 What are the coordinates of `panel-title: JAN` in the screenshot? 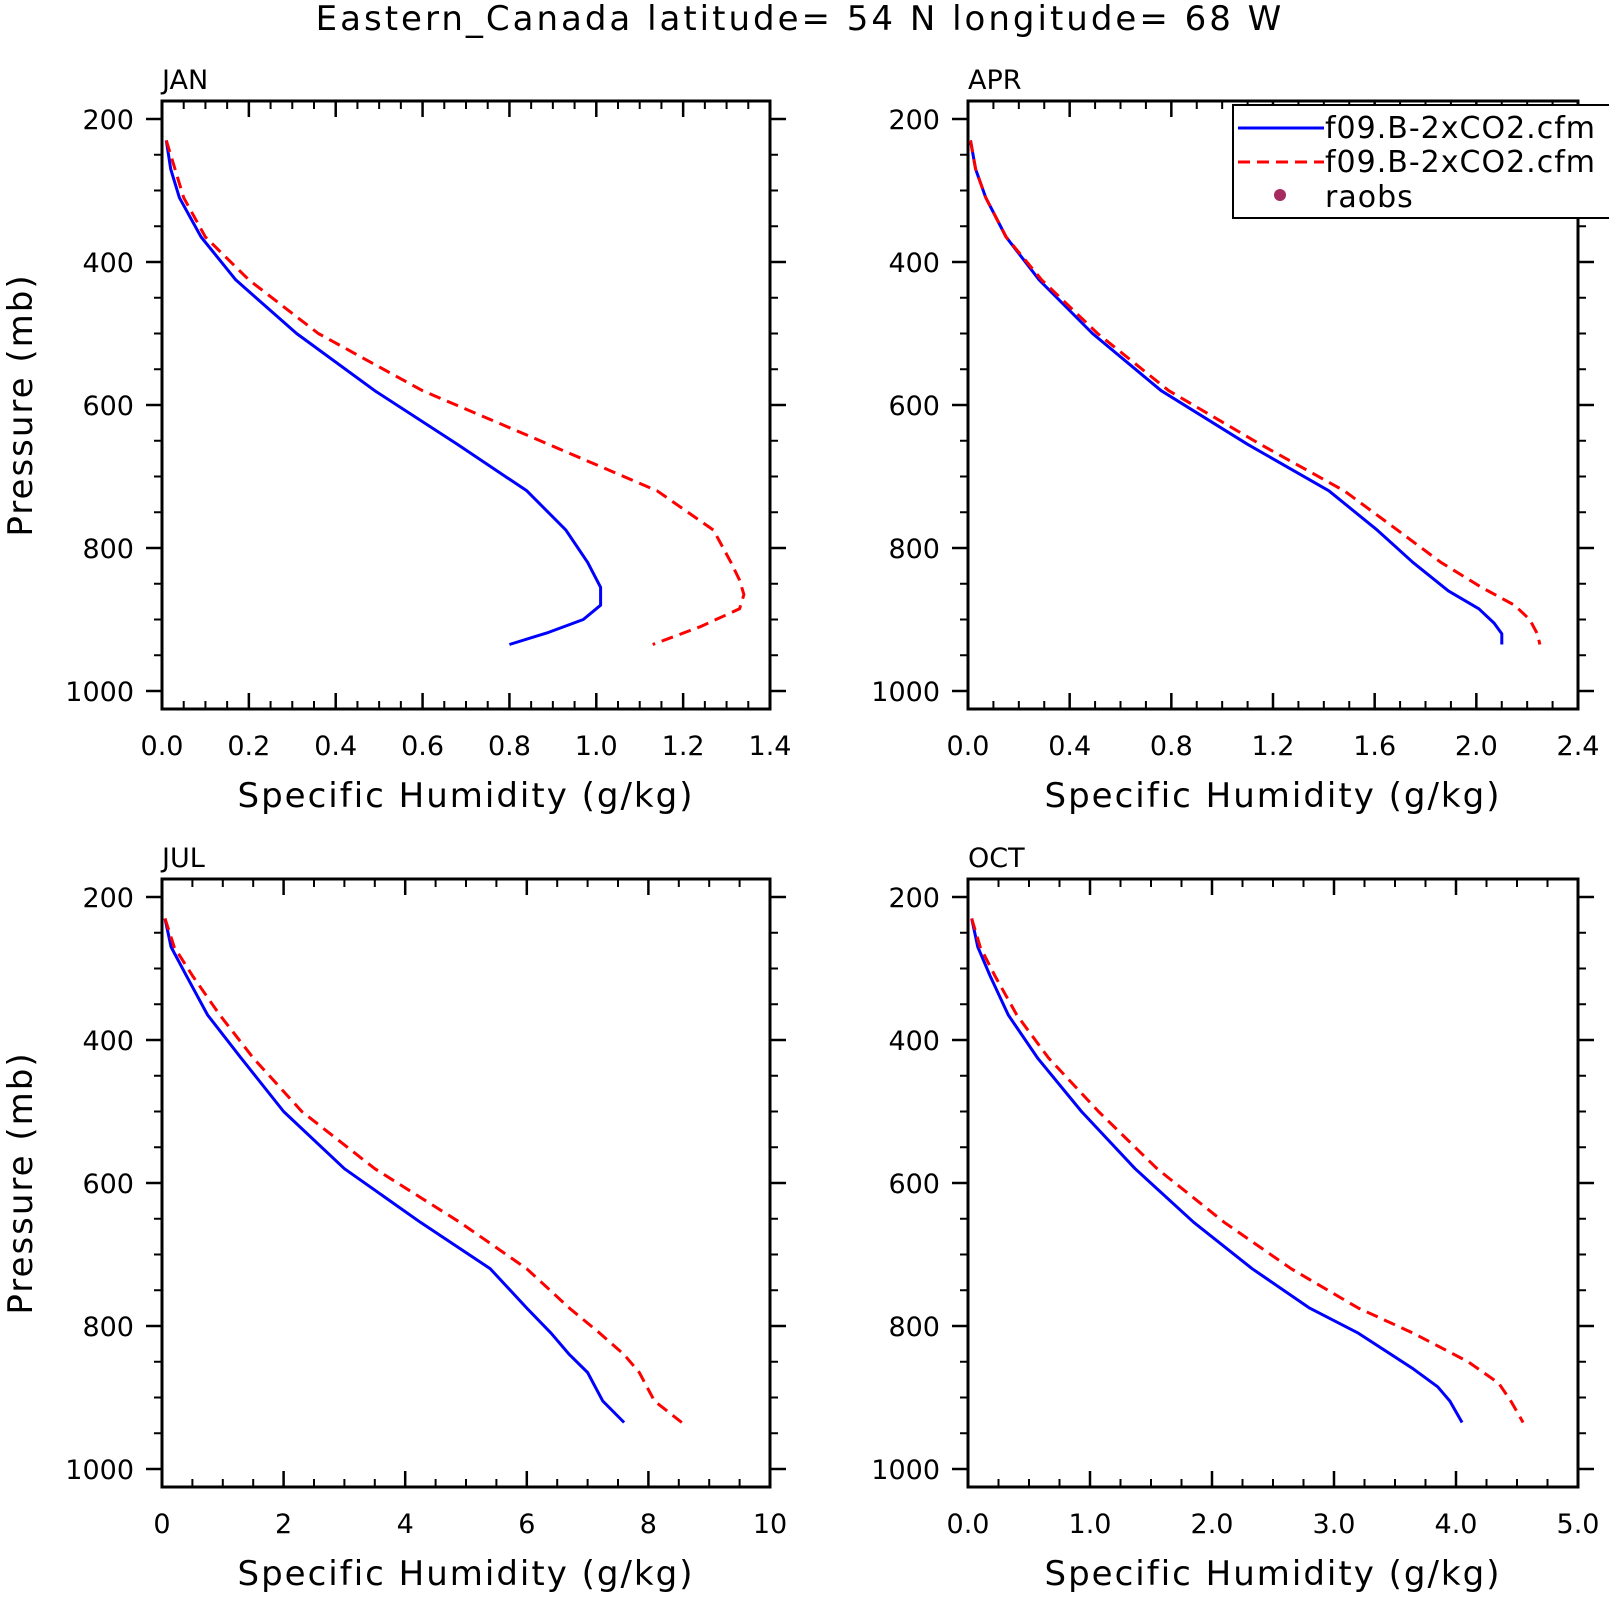 It's located at (184, 80).